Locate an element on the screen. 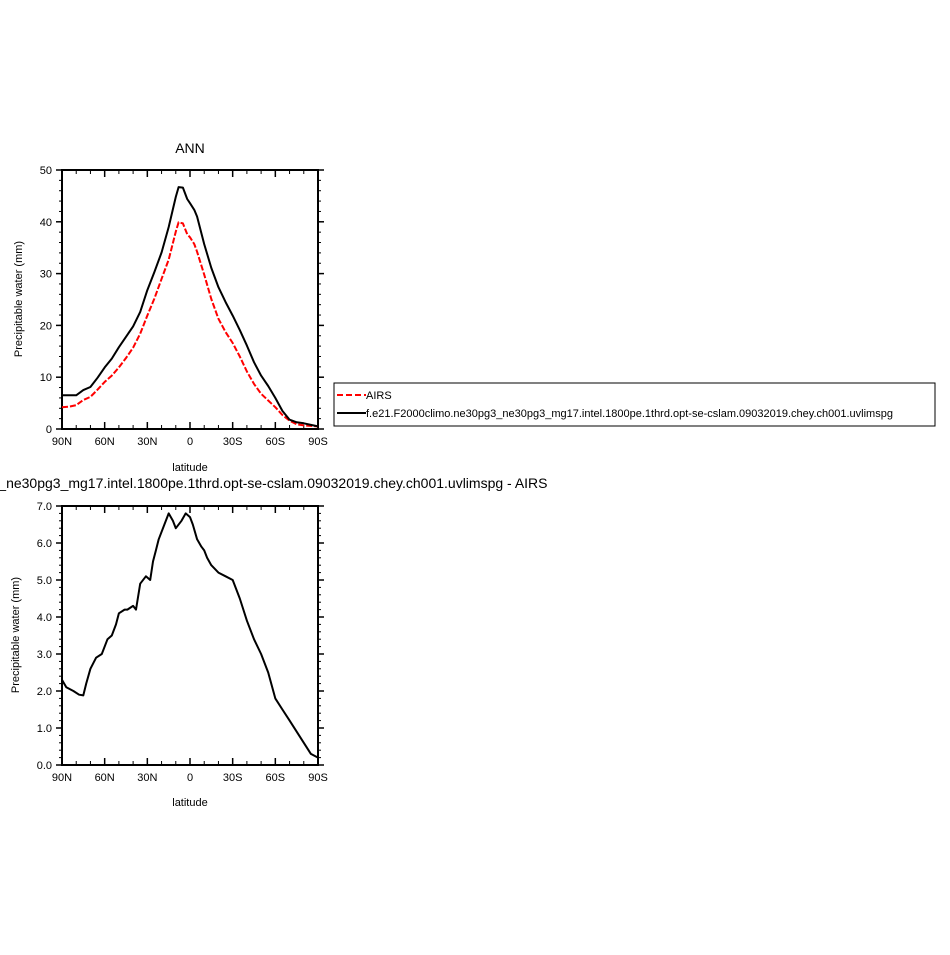  y-tick-label: 5.0 is located at coordinates (44, 581).